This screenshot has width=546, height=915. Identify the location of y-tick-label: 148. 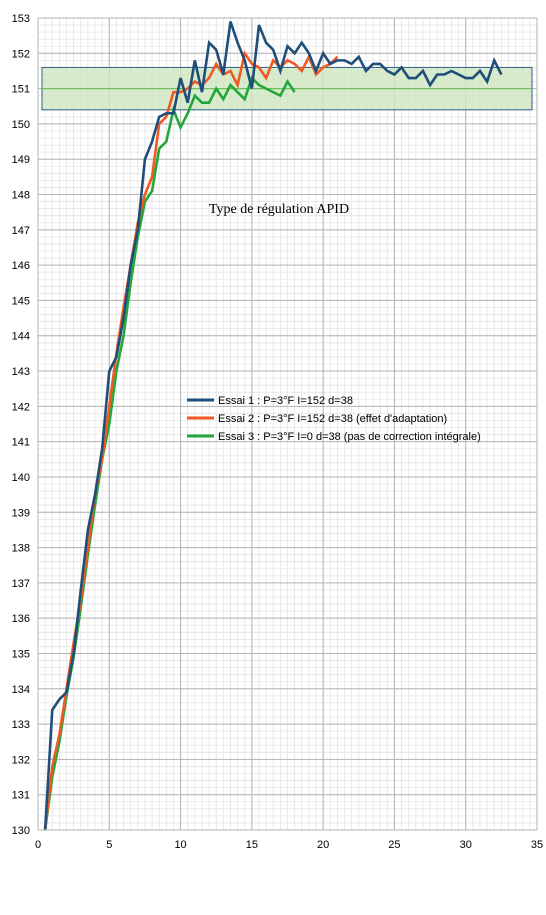
(21, 196).